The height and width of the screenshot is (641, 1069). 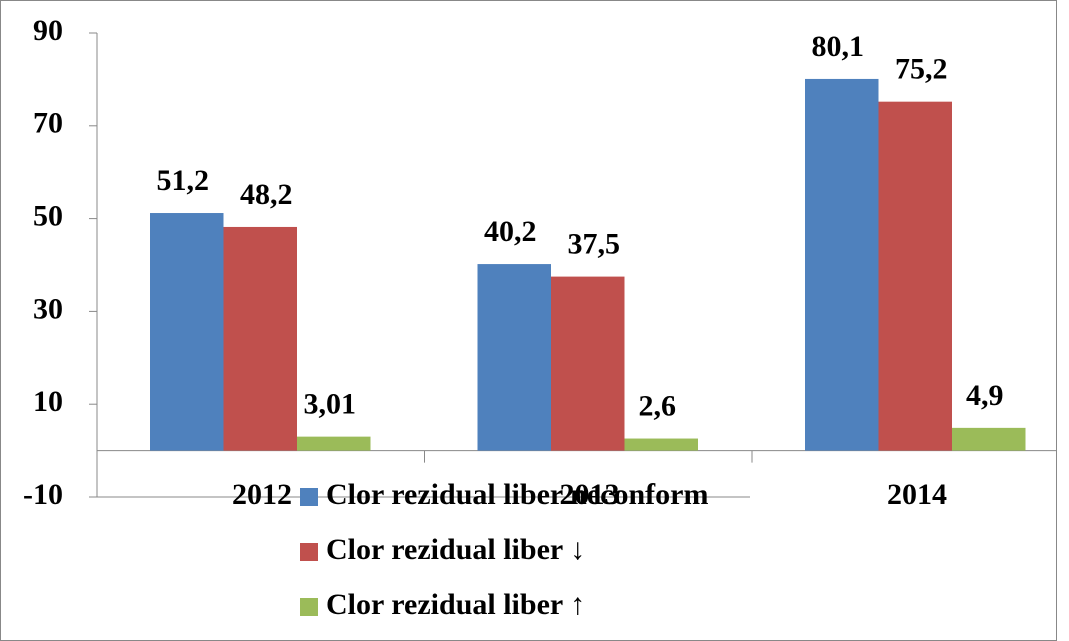 I want to click on x-tick-label: 2013, so click(x=590, y=494).